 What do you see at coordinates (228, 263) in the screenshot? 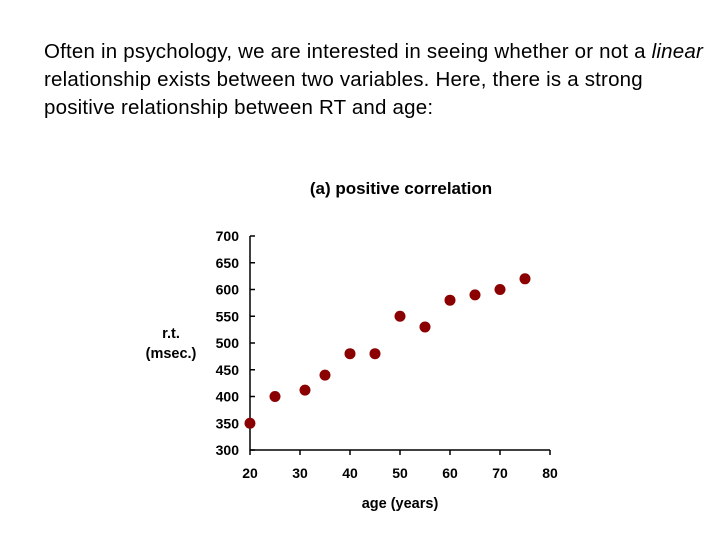
I see `y-tick-label: 650` at bounding box center [228, 263].